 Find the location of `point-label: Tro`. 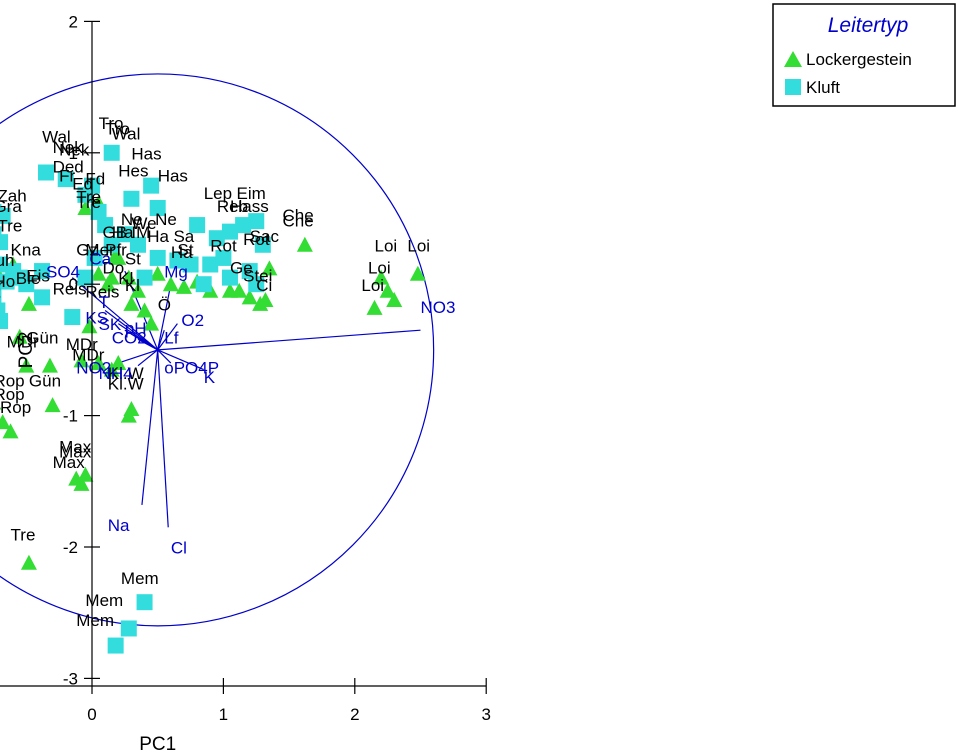

point-label: Tro is located at coordinates (117, 128).